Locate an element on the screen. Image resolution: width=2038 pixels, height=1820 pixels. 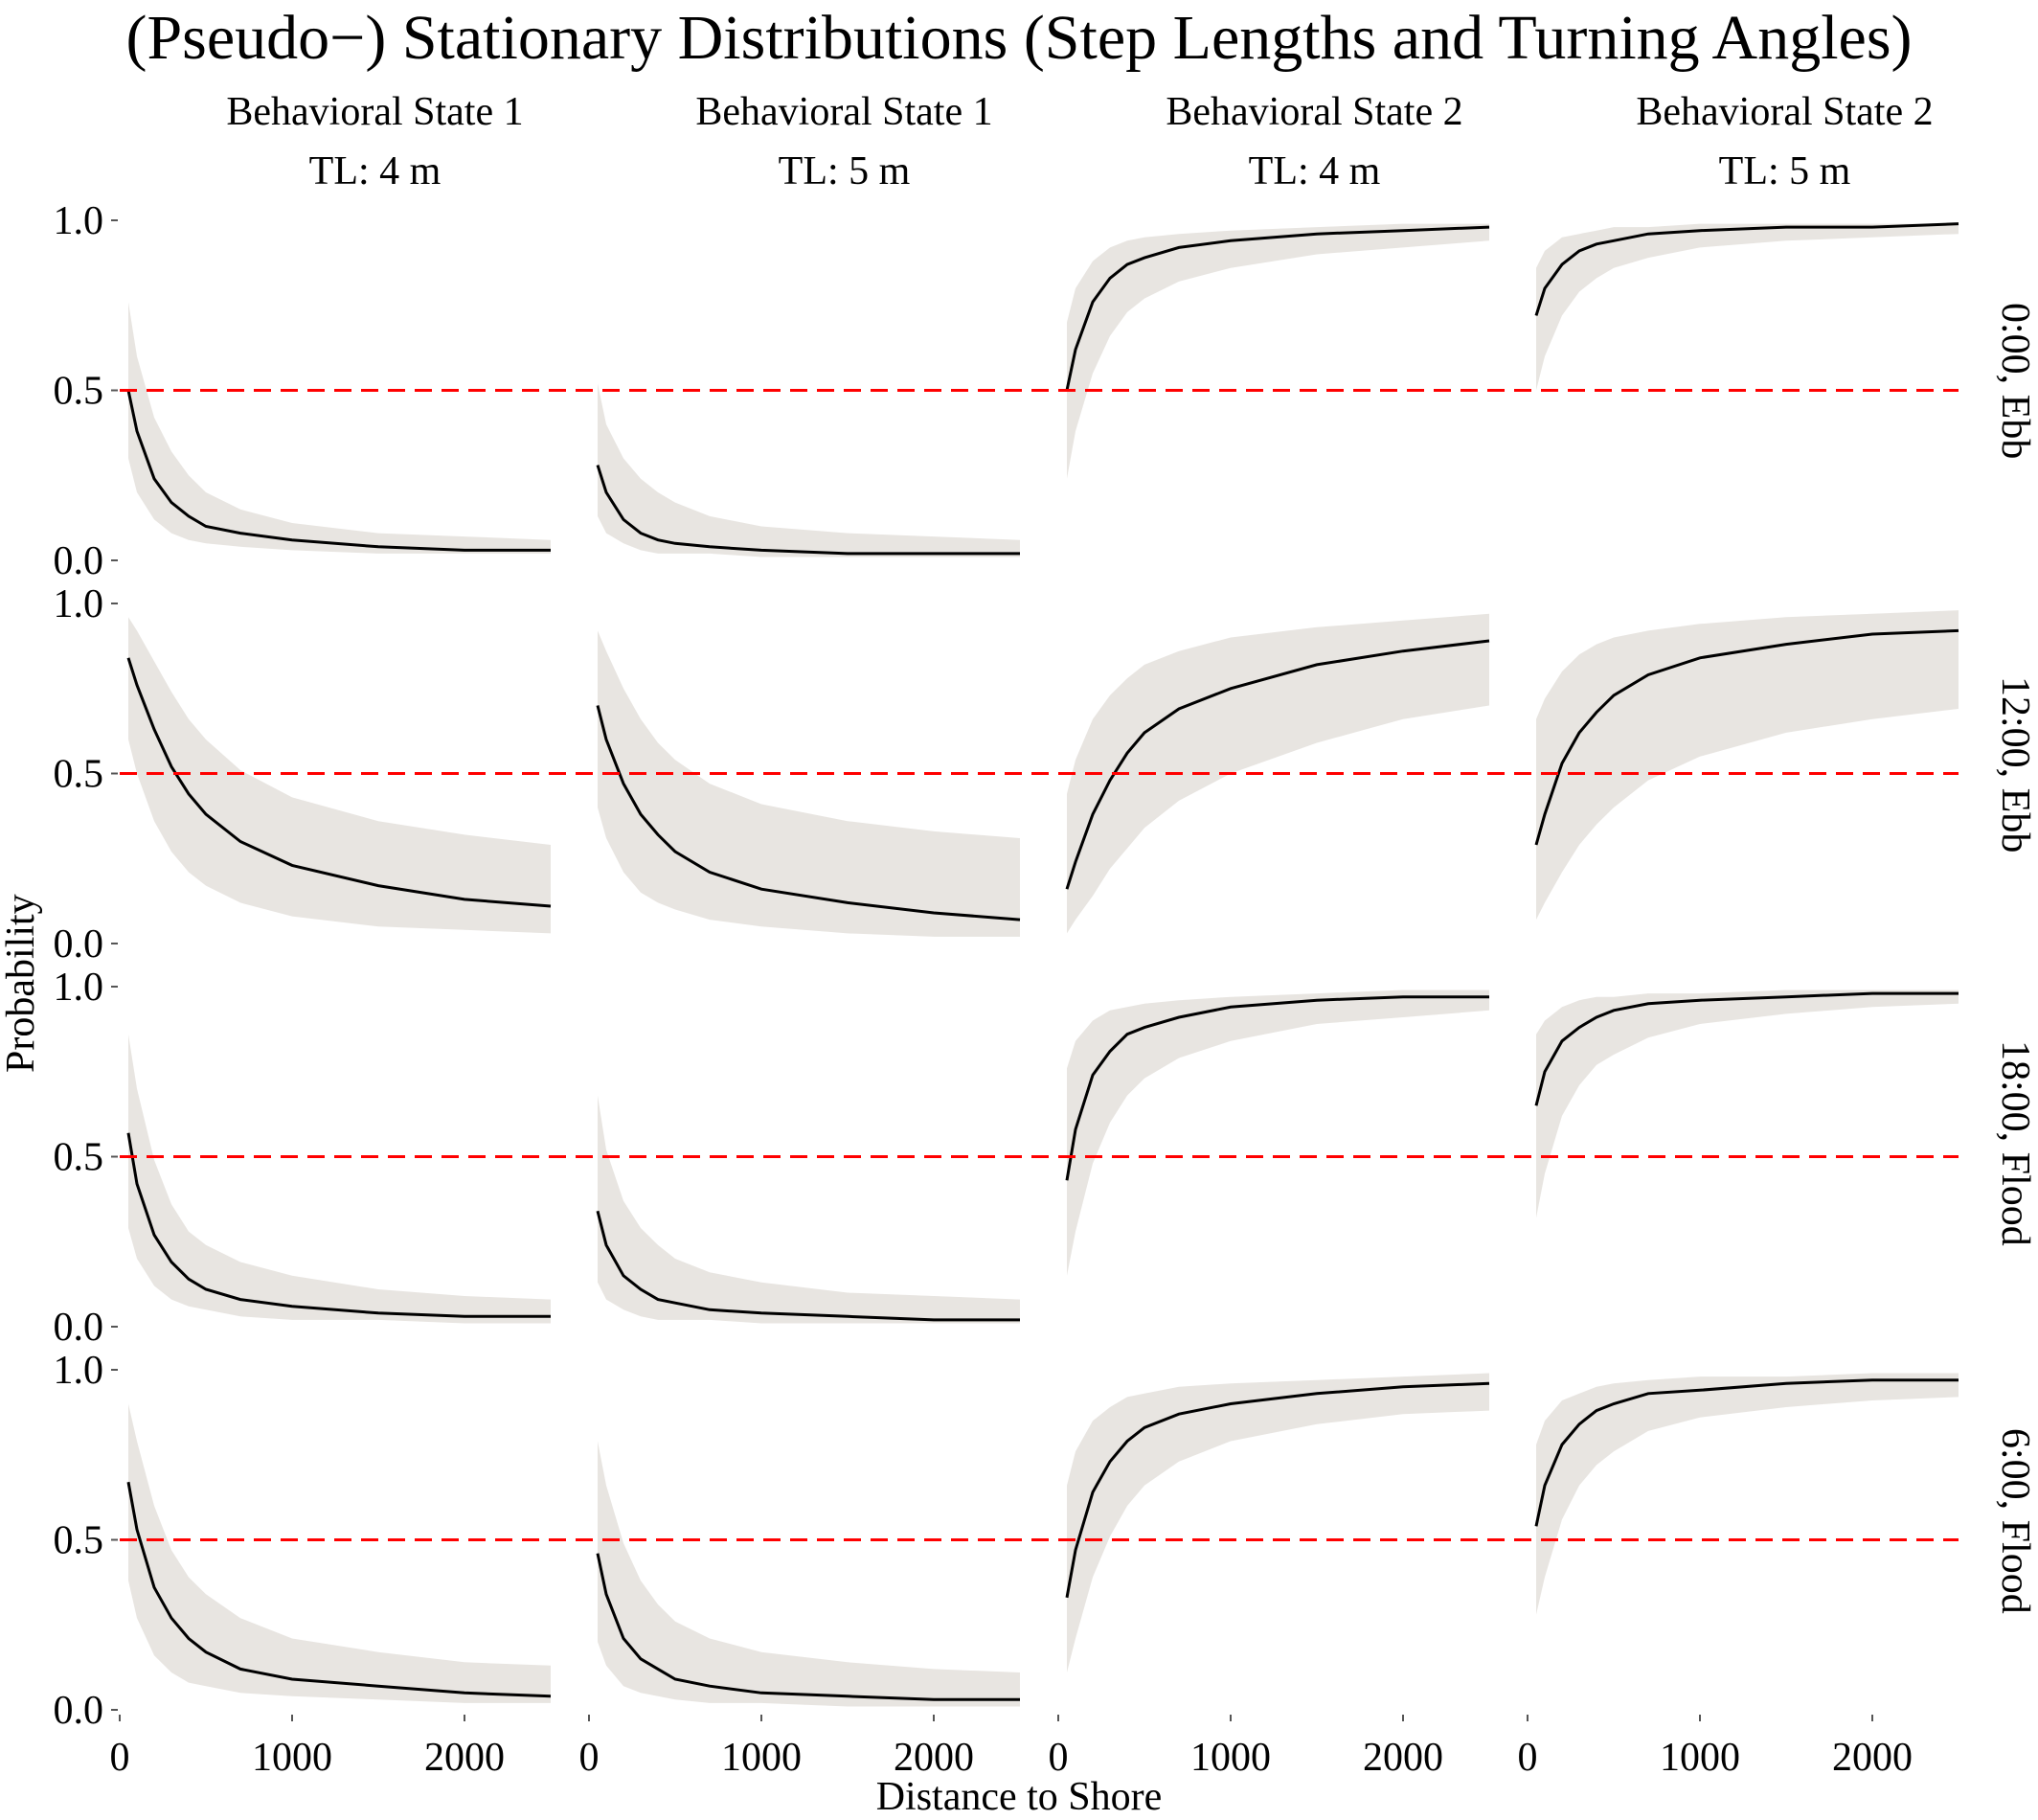
x-axis-label: Distance to Shore is located at coordinates (1019, 1797).